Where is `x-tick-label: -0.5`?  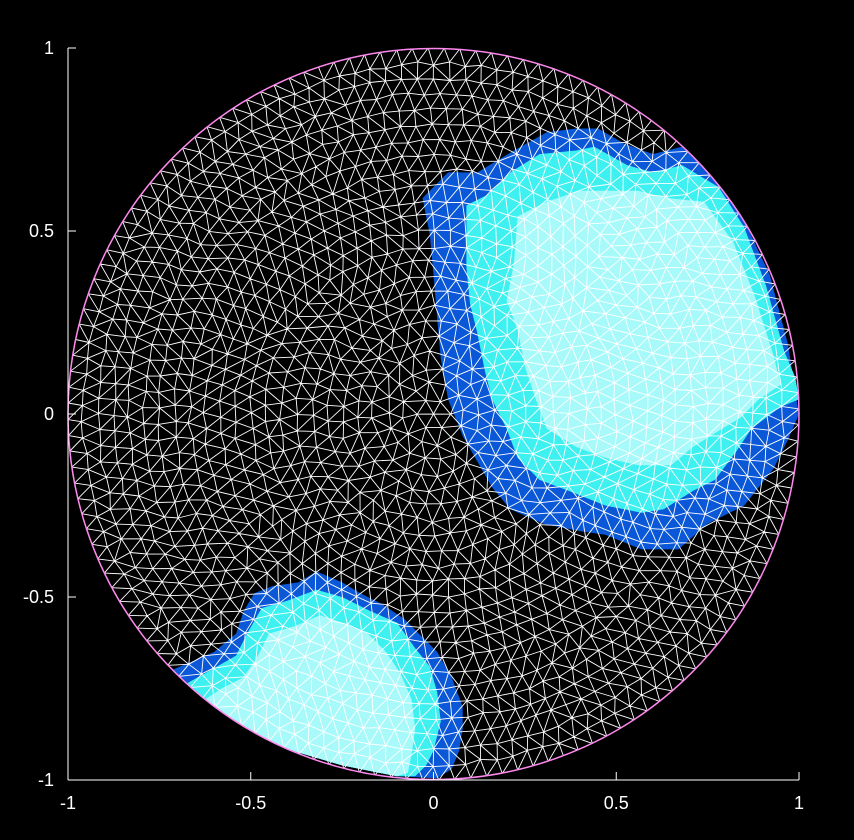 x-tick-label: -0.5 is located at coordinates (250, 803).